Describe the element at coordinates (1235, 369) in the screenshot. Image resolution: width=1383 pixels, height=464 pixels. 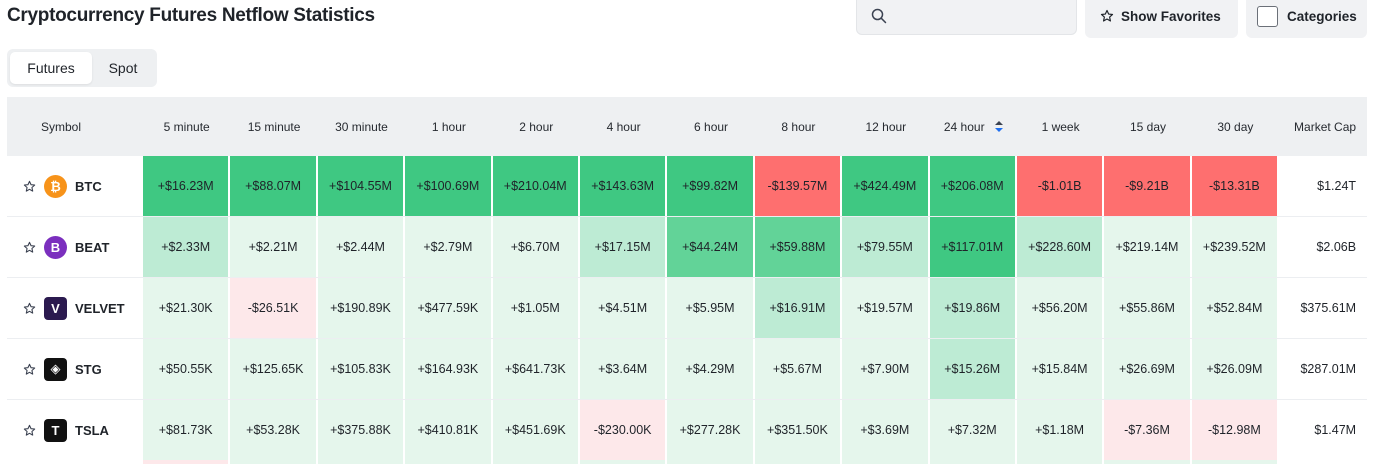
I see `netflow-cell: +$26.09M` at that location.